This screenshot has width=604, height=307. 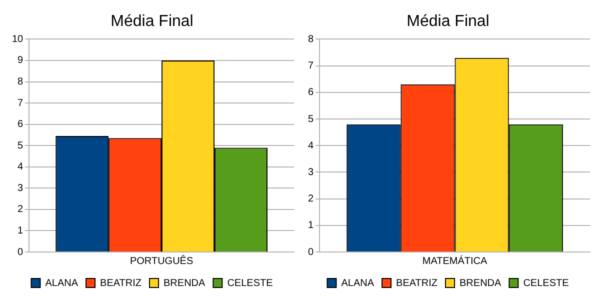 What do you see at coordinates (18, 39) in the screenshot?
I see `y-tick-label: 10` at bounding box center [18, 39].